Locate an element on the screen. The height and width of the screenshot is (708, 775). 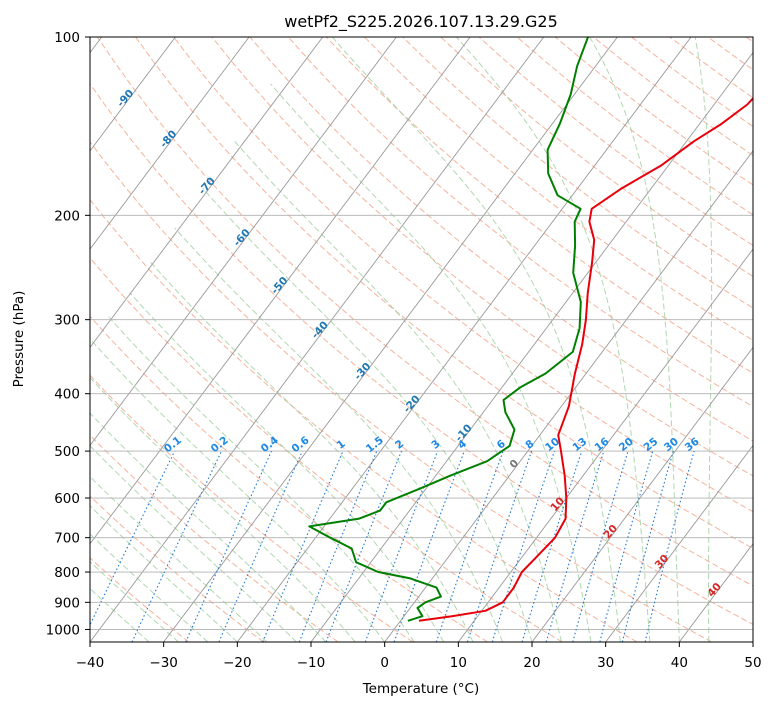
y-axis-label: Pressure (hPa) is located at coordinates (19, 339).